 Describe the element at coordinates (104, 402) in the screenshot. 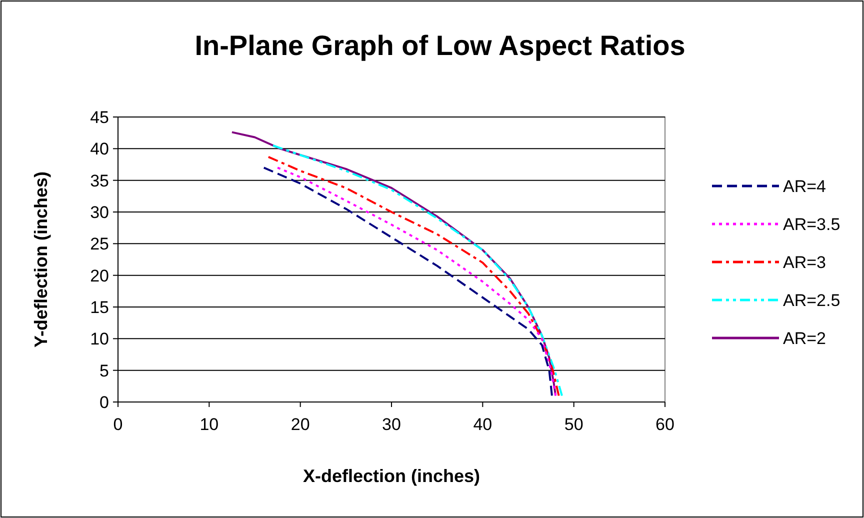

I see `y-tick-label: 0` at that location.